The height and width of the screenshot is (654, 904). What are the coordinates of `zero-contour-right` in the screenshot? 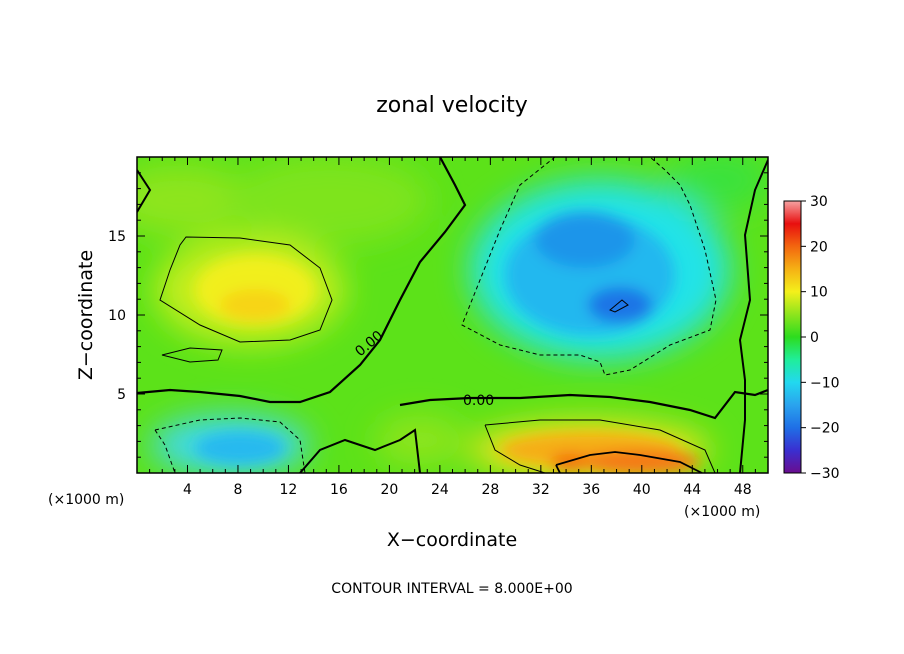 It's located at (753, 316).